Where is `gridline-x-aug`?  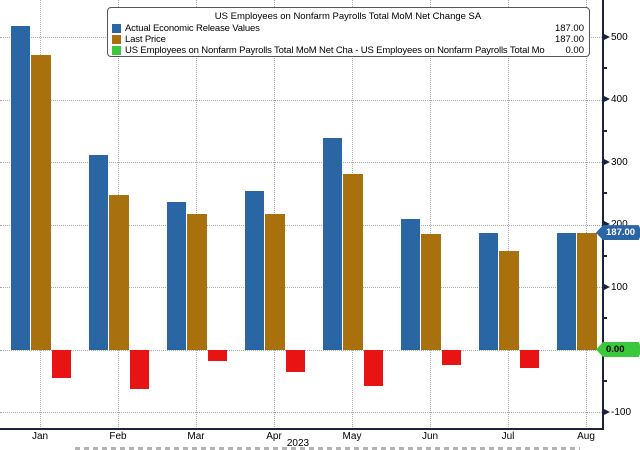
gridline-x-aug is located at coordinates (586, 214).